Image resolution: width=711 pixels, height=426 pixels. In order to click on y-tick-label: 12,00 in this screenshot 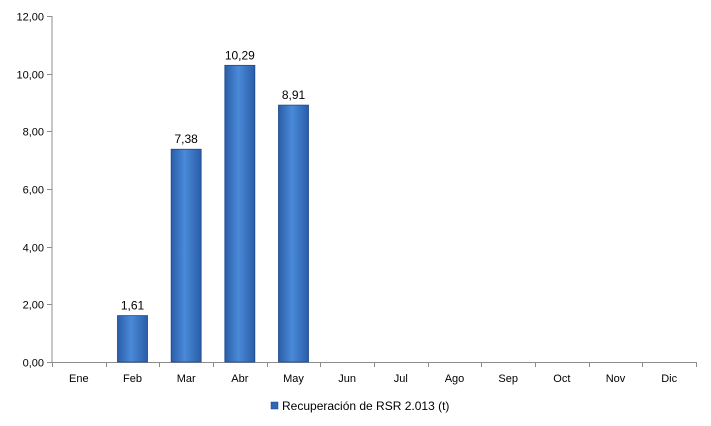, I will do `click(30, 18)`.